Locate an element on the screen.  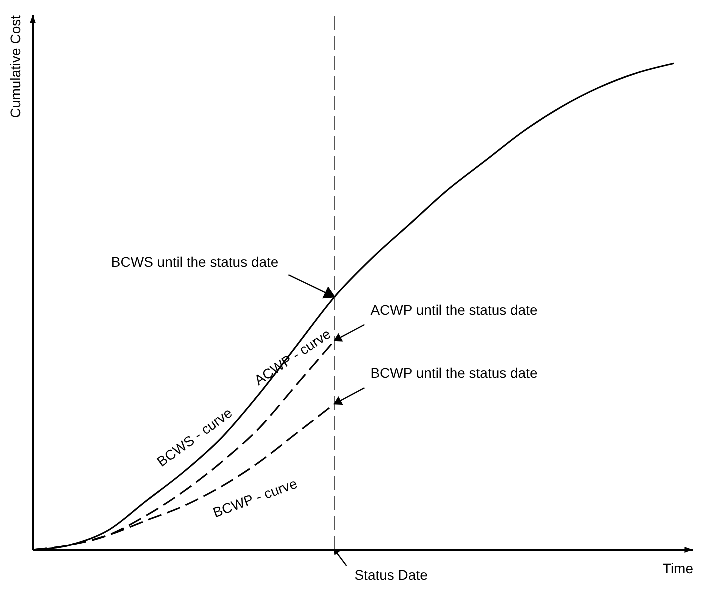
text: Status Date is located at coordinates (391, 575).